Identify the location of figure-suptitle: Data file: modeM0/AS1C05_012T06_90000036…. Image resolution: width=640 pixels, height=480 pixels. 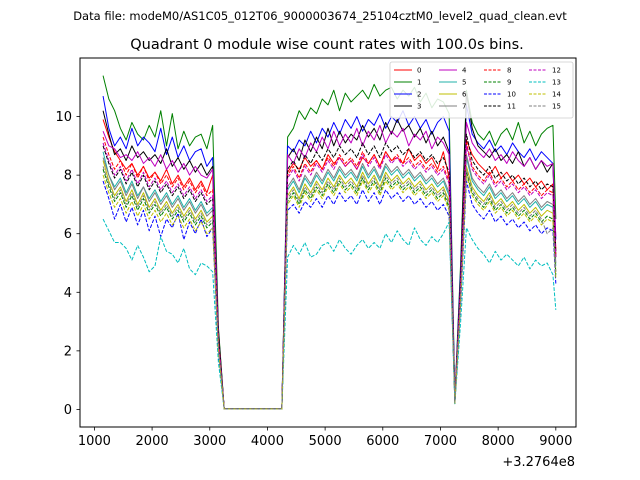
(320, 16).